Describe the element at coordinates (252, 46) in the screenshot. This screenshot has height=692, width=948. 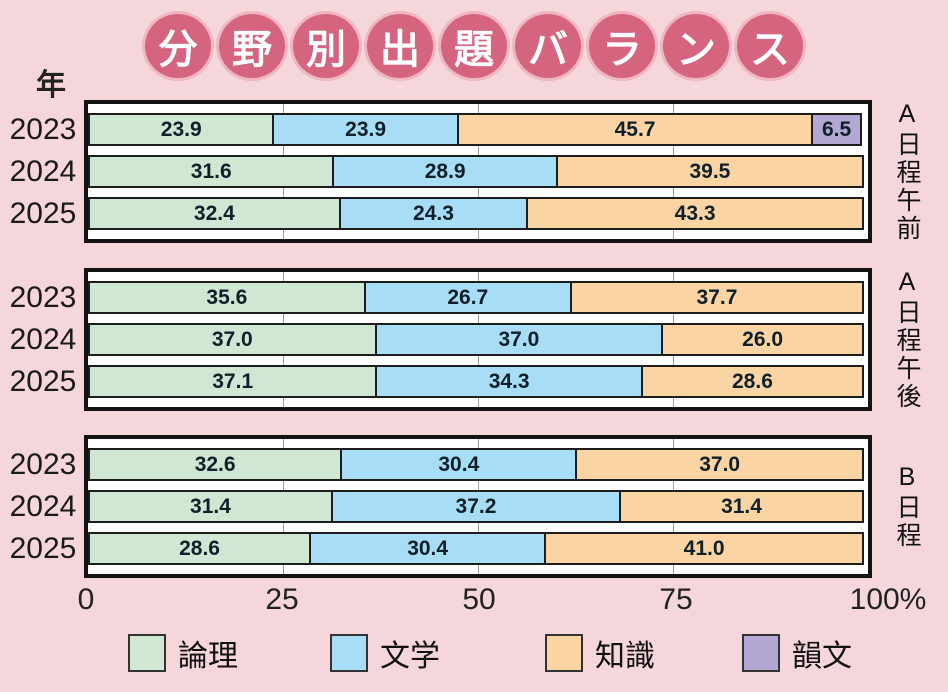
I see `title-char-circle: 野` at that location.